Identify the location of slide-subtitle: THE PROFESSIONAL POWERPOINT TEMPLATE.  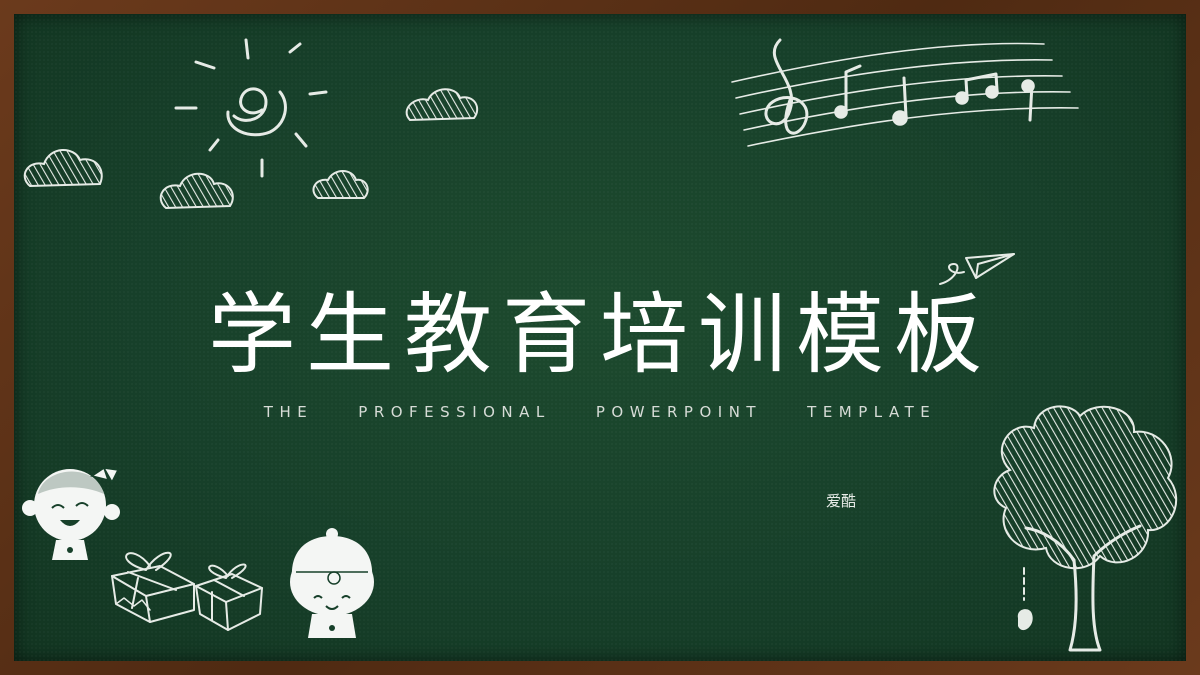
(600, 412).